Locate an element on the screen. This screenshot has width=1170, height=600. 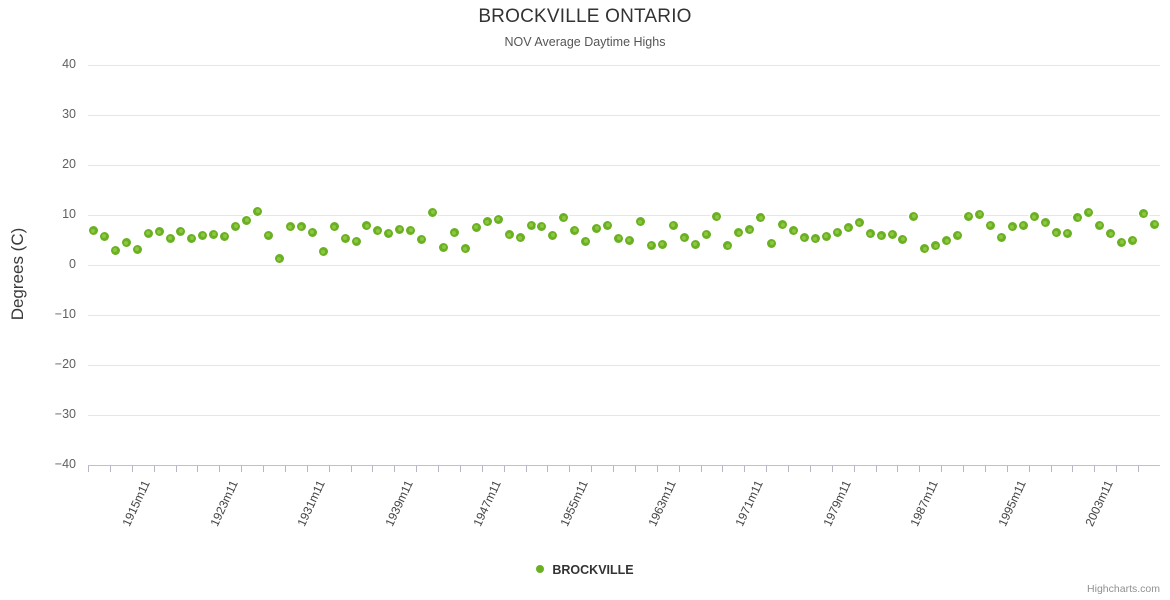
legend-item-brockville: BROCKVILLE is located at coordinates (585, 570).